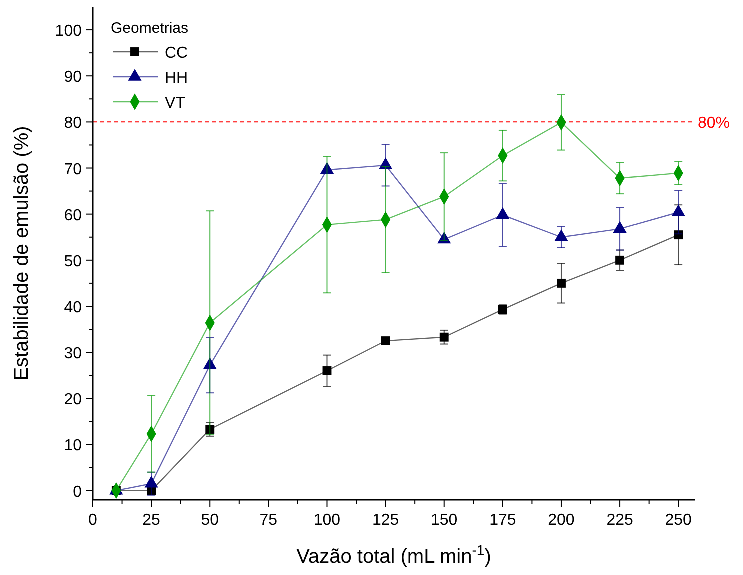 The width and height of the screenshot is (743, 575). I want to click on y-tick-label: 80, so click(73, 123).